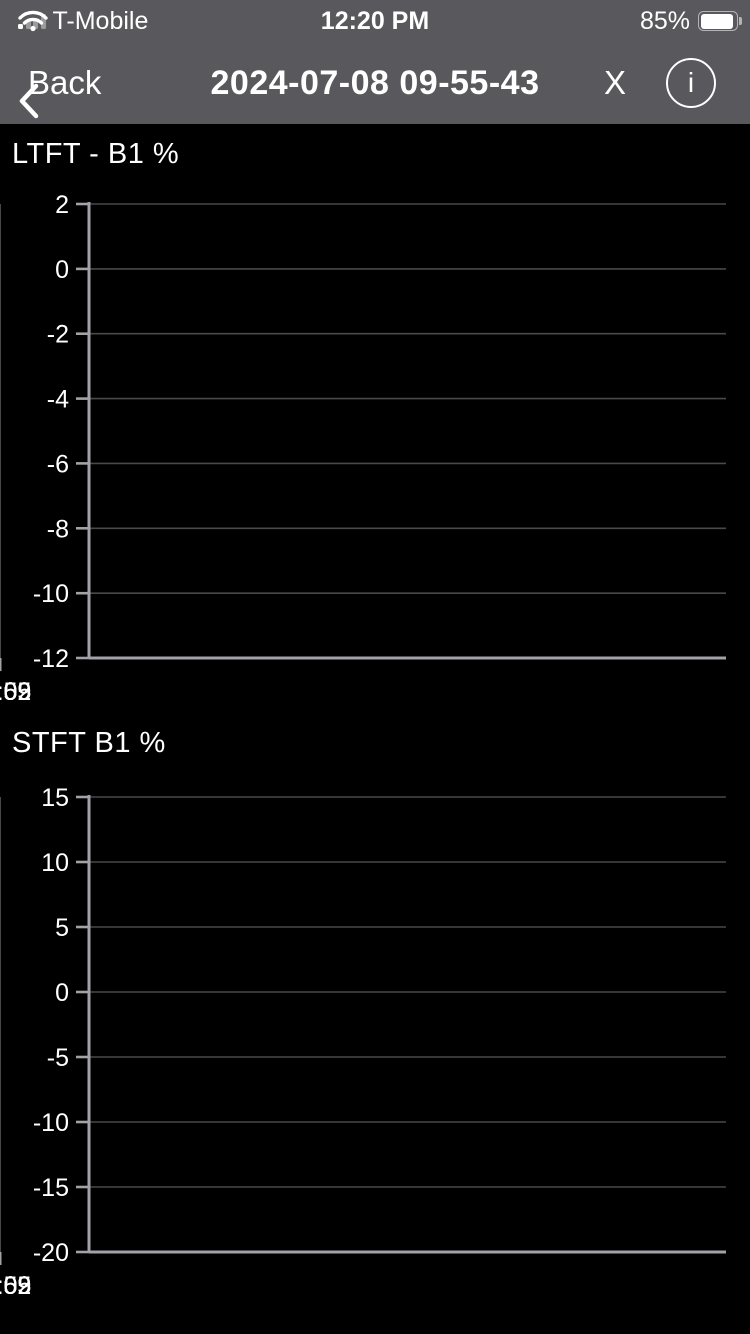 This screenshot has height=1334, width=750. I want to click on battery-icon, so click(720, 21).